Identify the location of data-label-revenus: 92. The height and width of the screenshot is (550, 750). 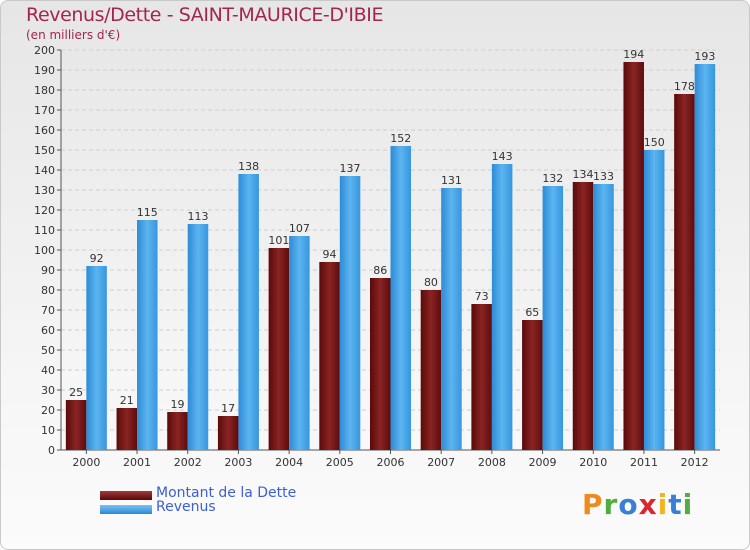
(97, 258).